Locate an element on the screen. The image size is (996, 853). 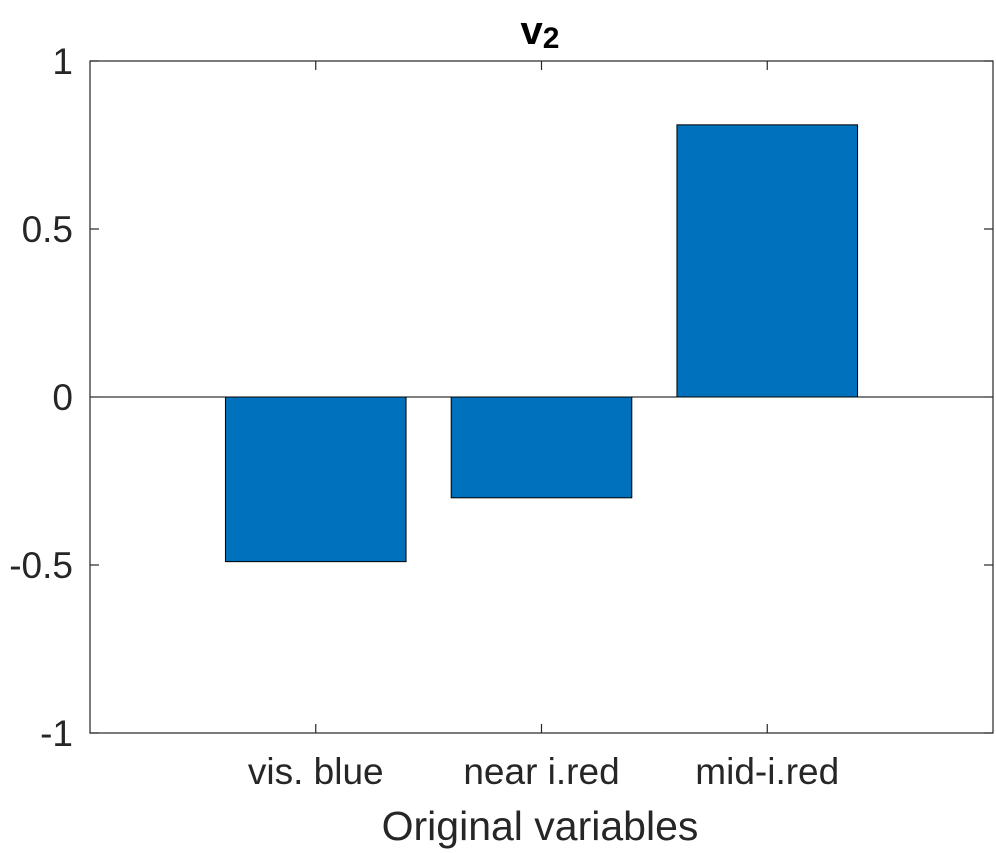
bar-mid-i-red is located at coordinates (767, 261).